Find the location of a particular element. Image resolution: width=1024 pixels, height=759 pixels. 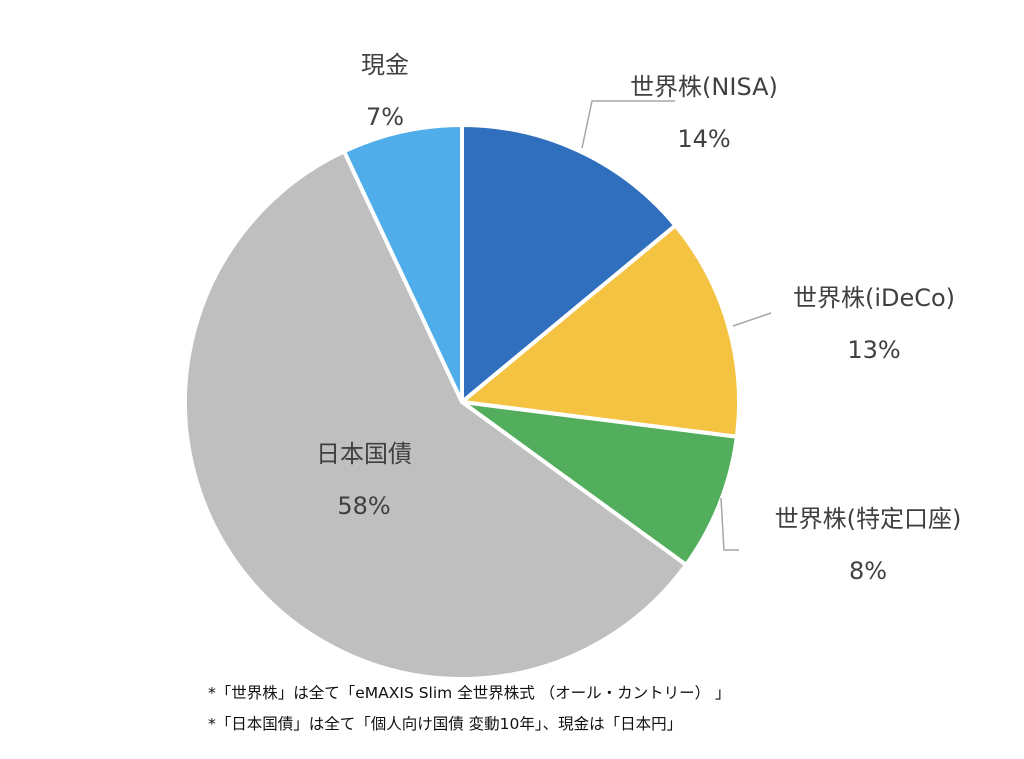

slice-percent-0: 14% is located at coordinates (703, 139).